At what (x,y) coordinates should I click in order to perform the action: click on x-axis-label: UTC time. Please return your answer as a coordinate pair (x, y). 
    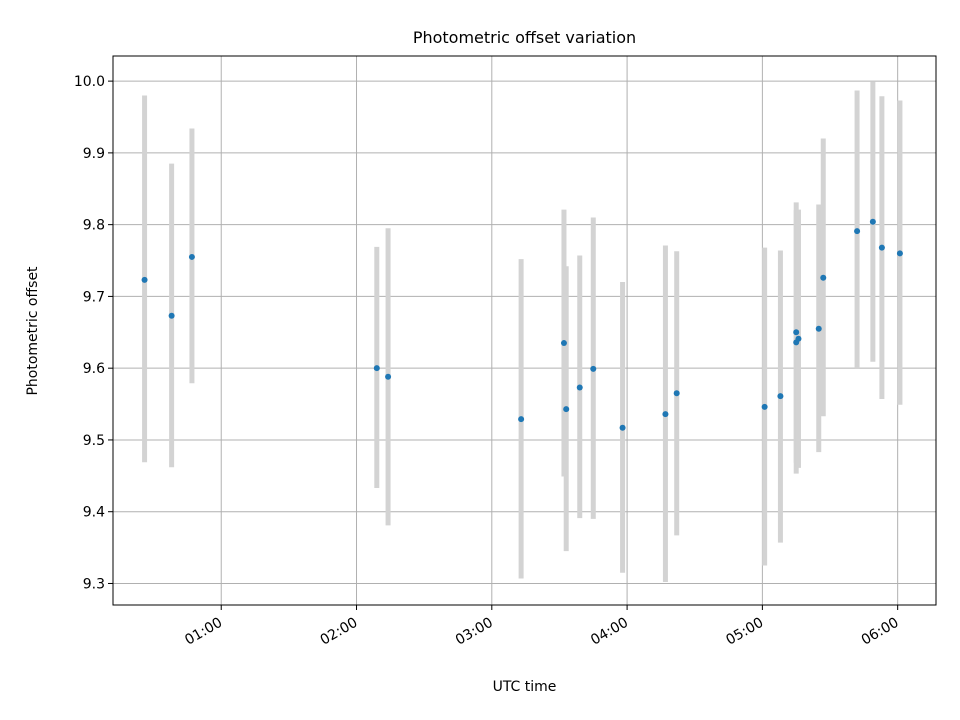
    Looking at the image, I should click on (525, 687).